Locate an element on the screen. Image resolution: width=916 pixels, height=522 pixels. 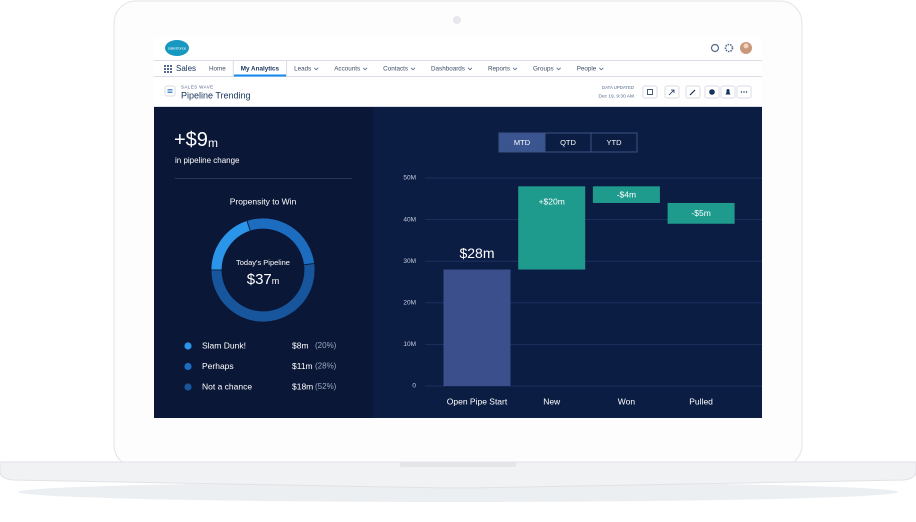
period-toggle: MTD QTD YTD is located at coordinates (568, 142).